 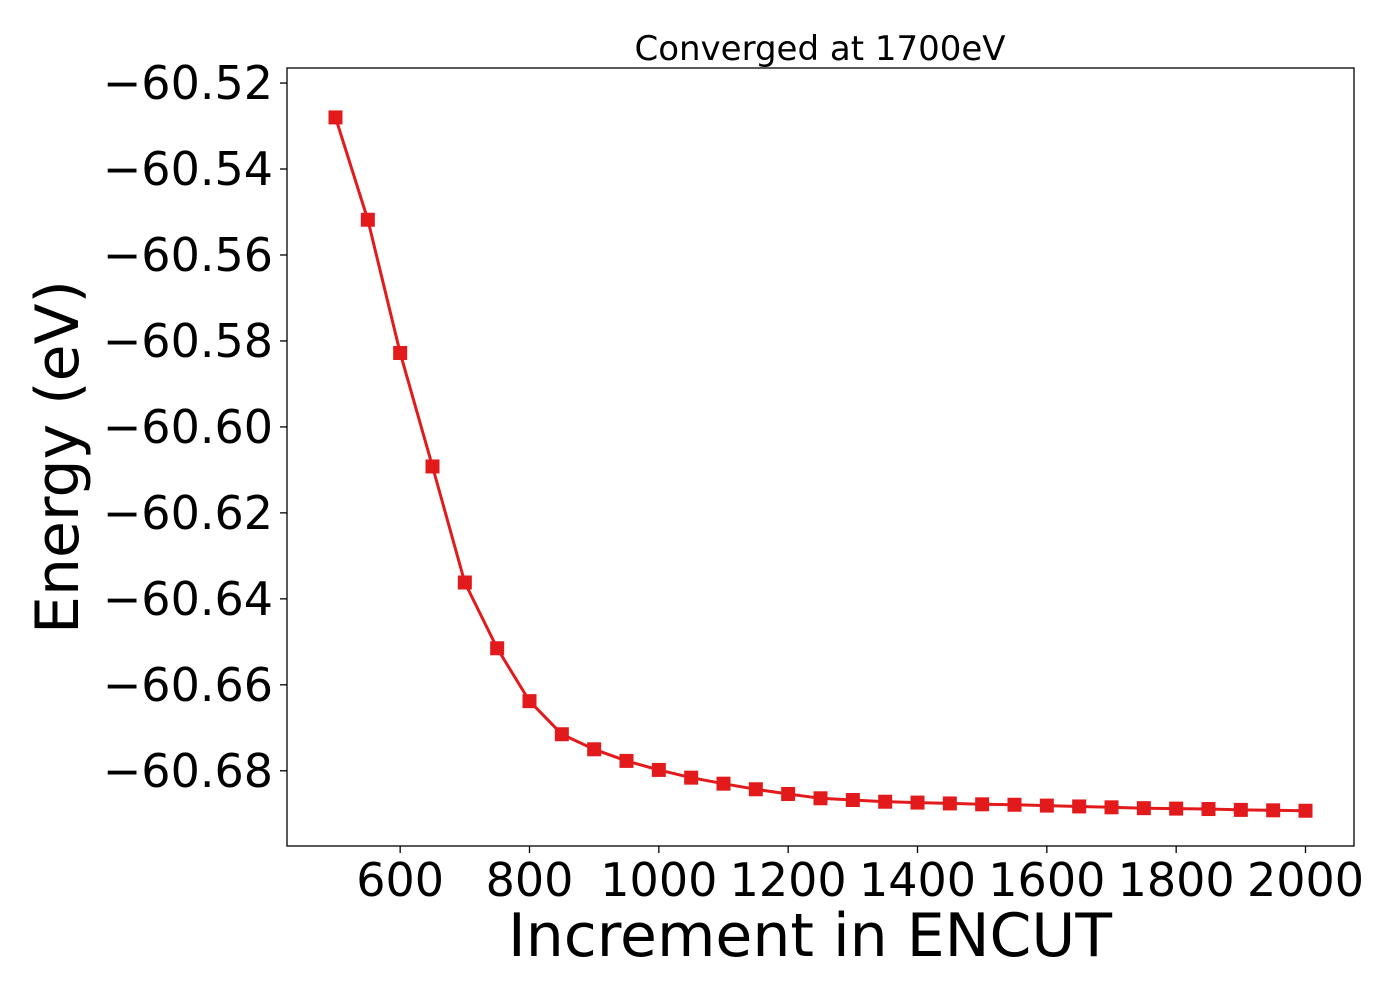 What do you see at coordinates (188, 427) in the screenshot?
I see `y-tick-label: −60.60` at bounding box center [188, 427].